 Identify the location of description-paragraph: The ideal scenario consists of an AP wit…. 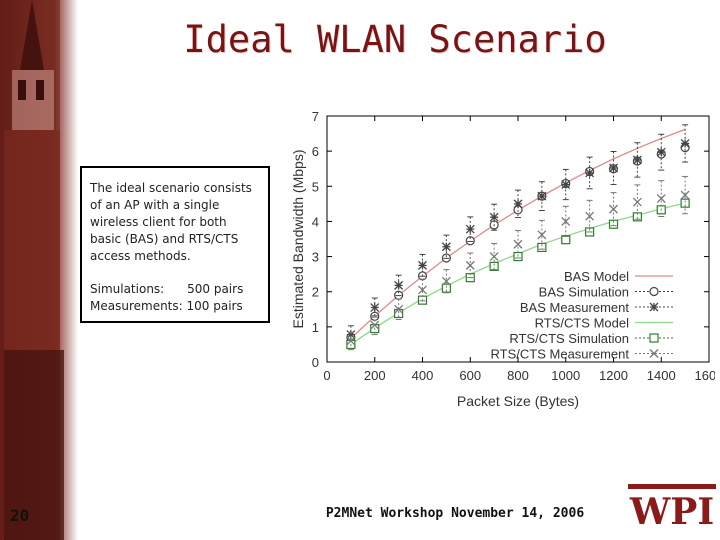
(171, 222).